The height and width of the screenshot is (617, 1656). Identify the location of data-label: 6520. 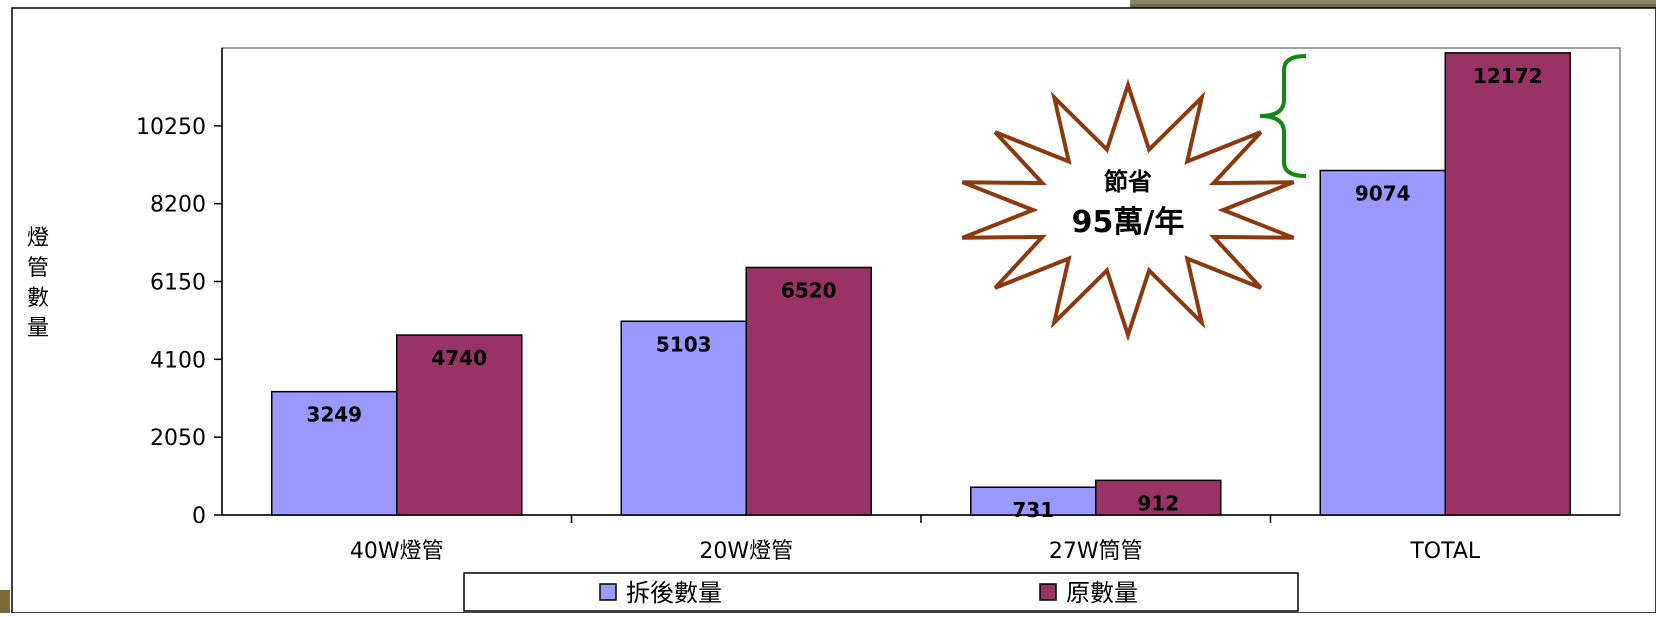
(809, 290).